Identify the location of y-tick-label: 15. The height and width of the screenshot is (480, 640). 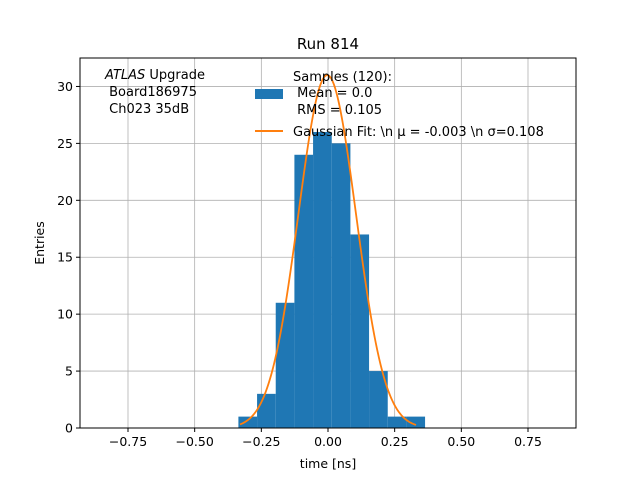
(65, 257).